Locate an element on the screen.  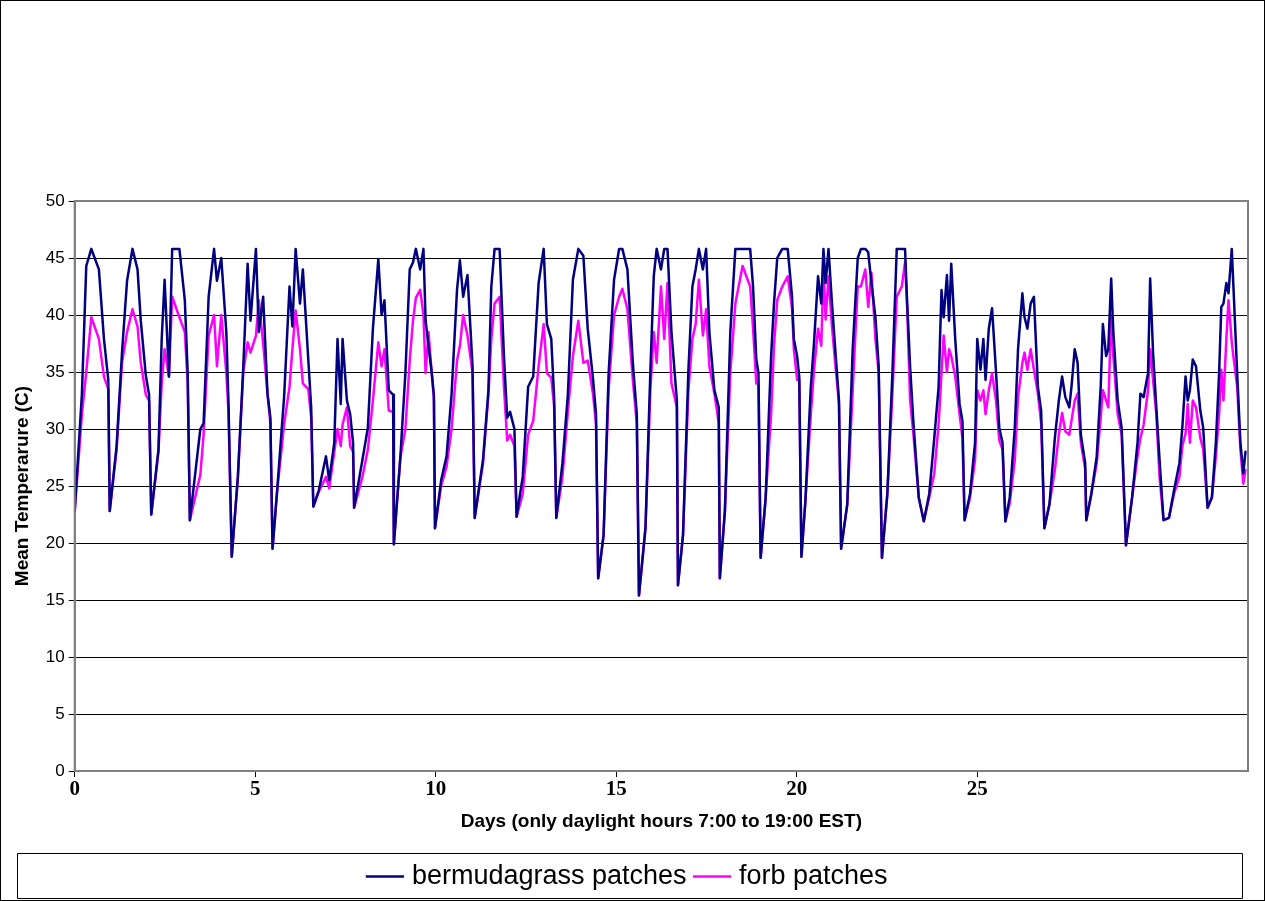
x-tick-label: 15 is located at coordinates (616, 788).